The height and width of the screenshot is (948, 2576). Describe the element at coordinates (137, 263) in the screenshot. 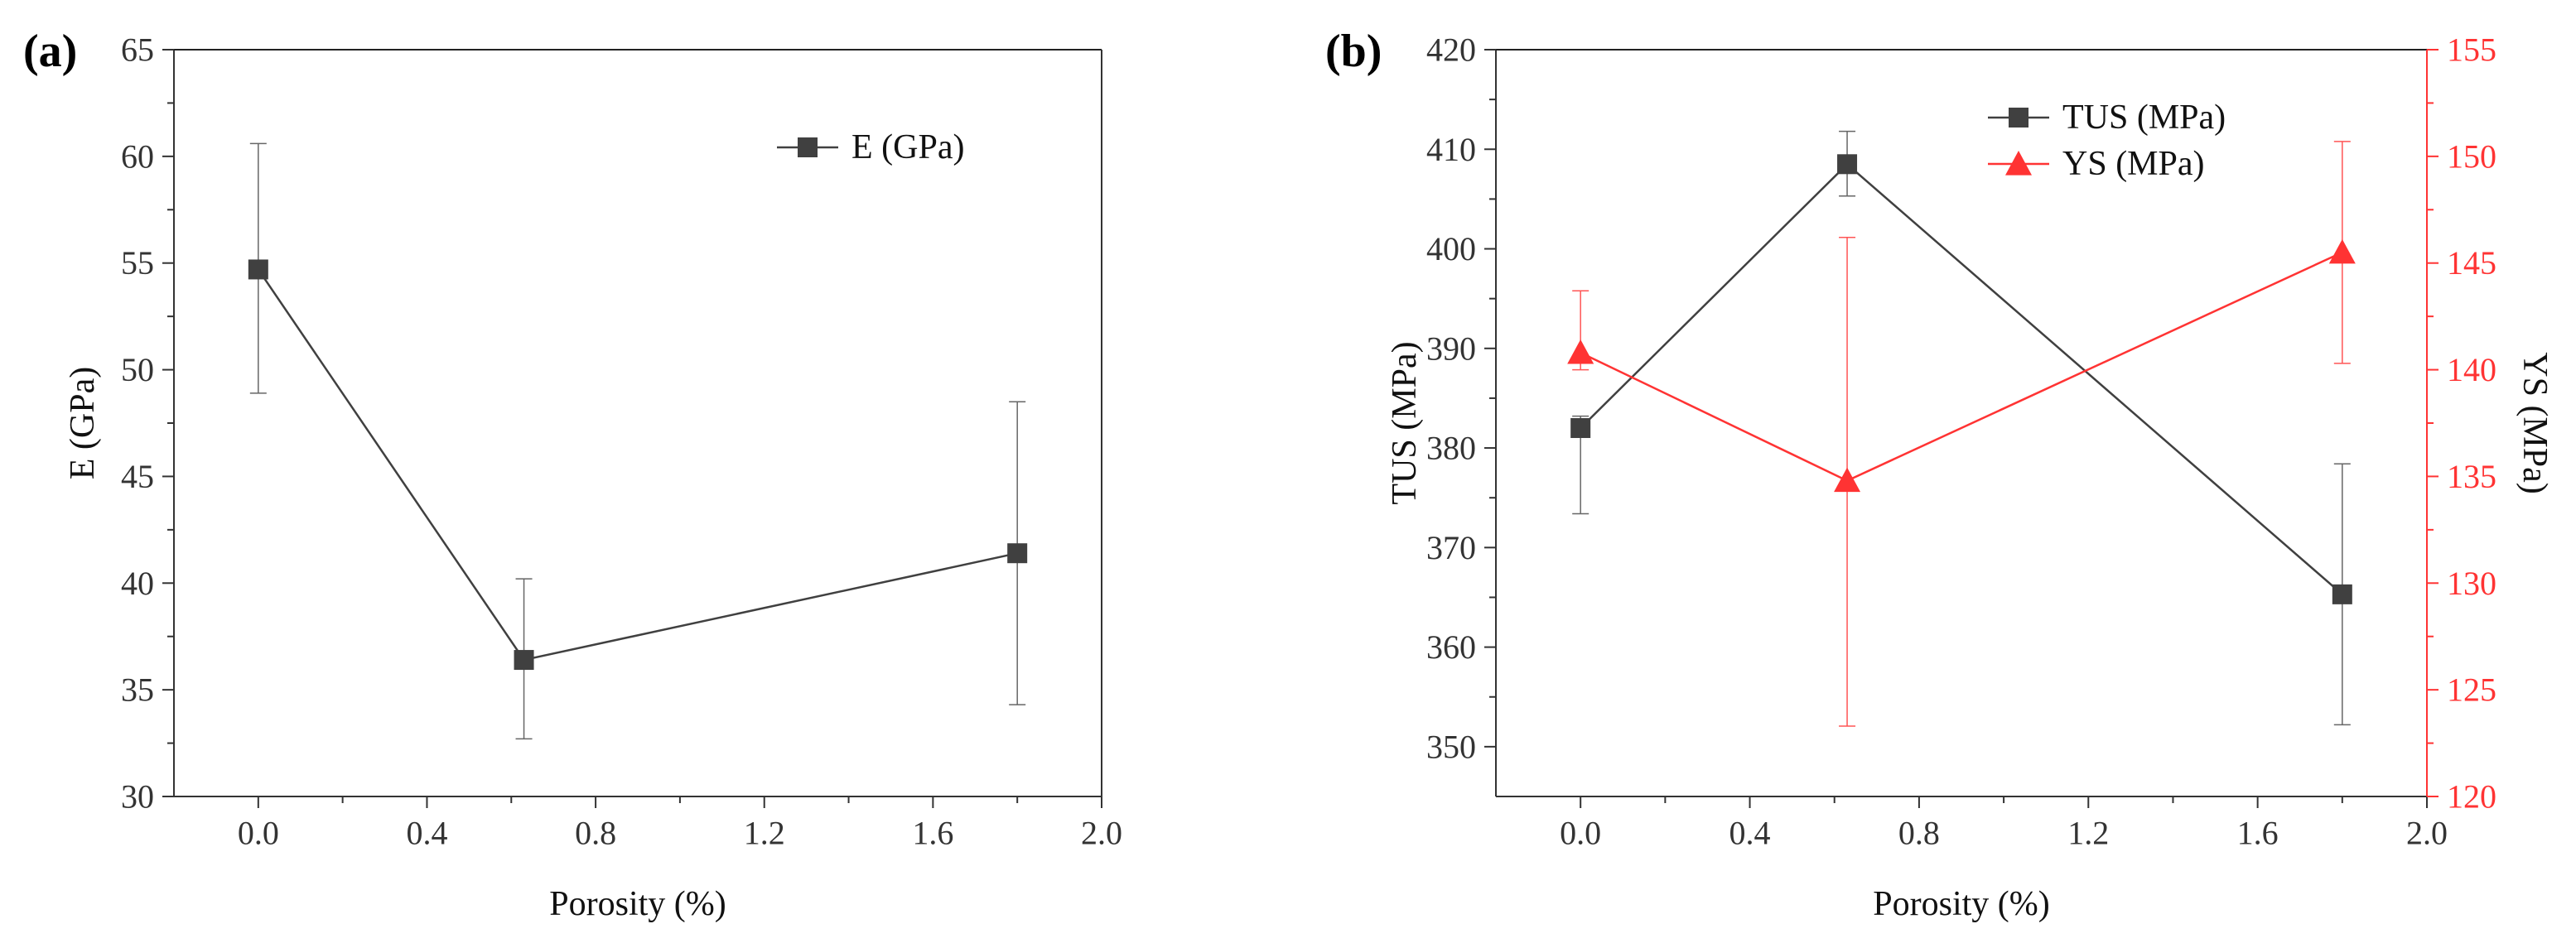

I see `y-tick-label: 55` at that location.